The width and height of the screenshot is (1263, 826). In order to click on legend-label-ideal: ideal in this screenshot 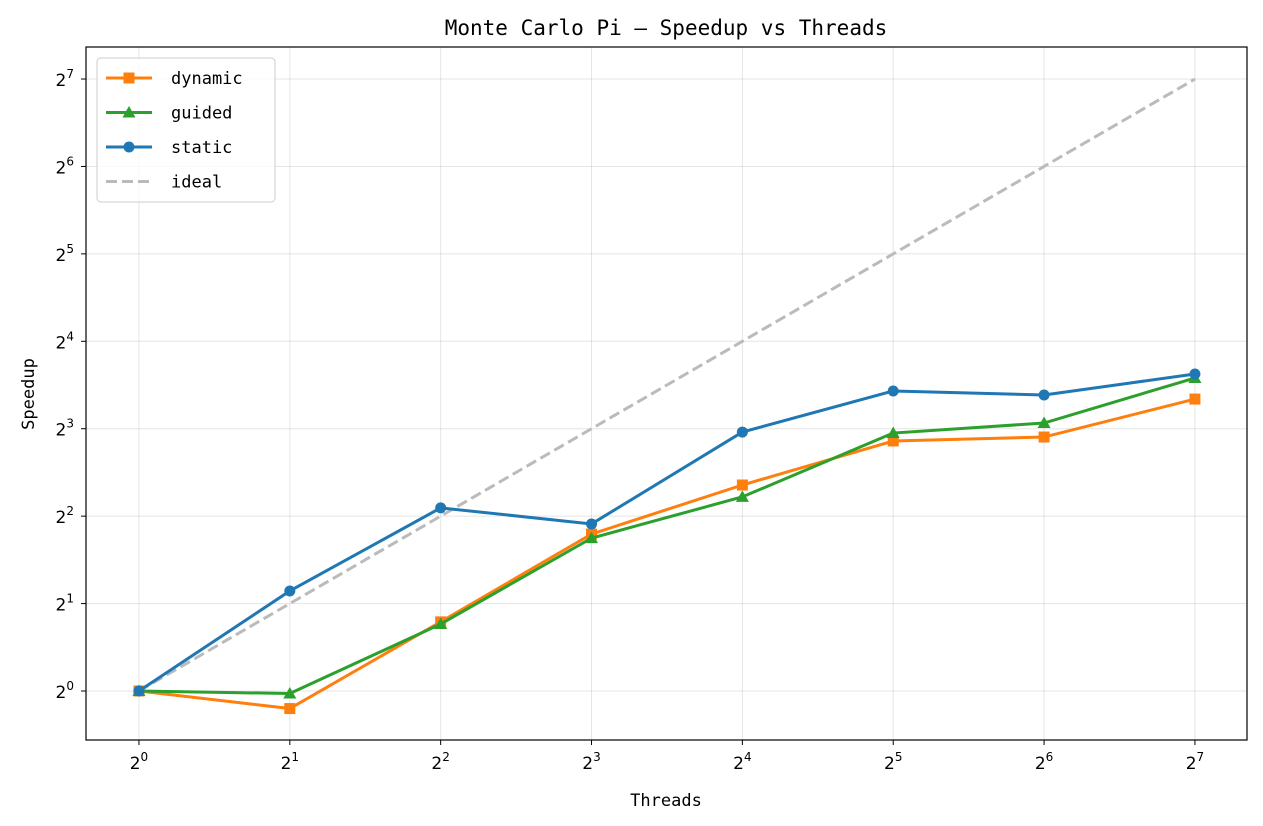, I will do `click(196, 183)`.